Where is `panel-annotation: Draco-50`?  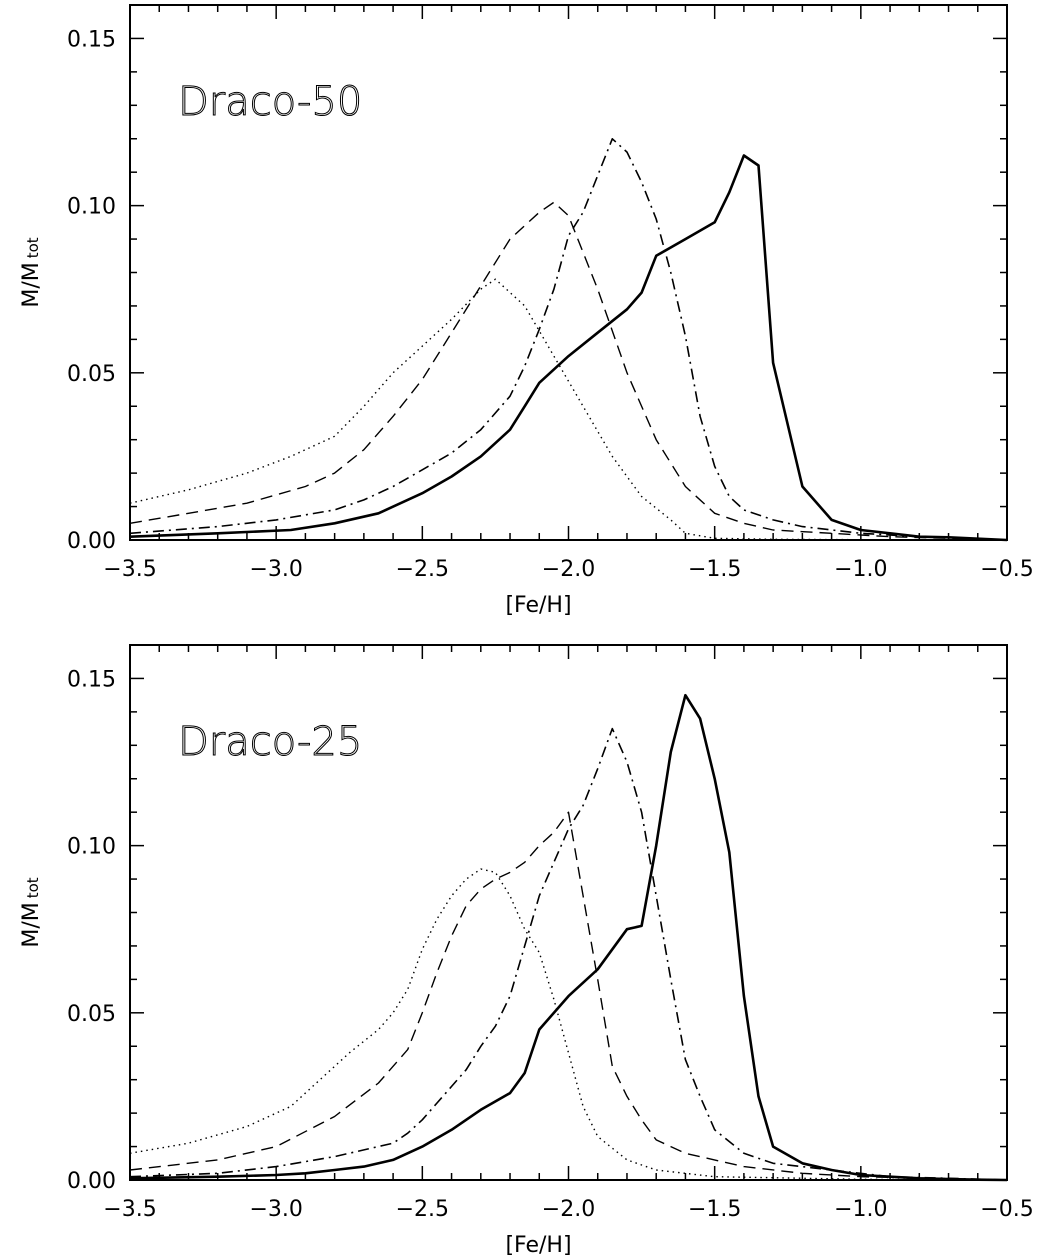 panel-annotation: Draco-50 is located at coordinates (270, 102).